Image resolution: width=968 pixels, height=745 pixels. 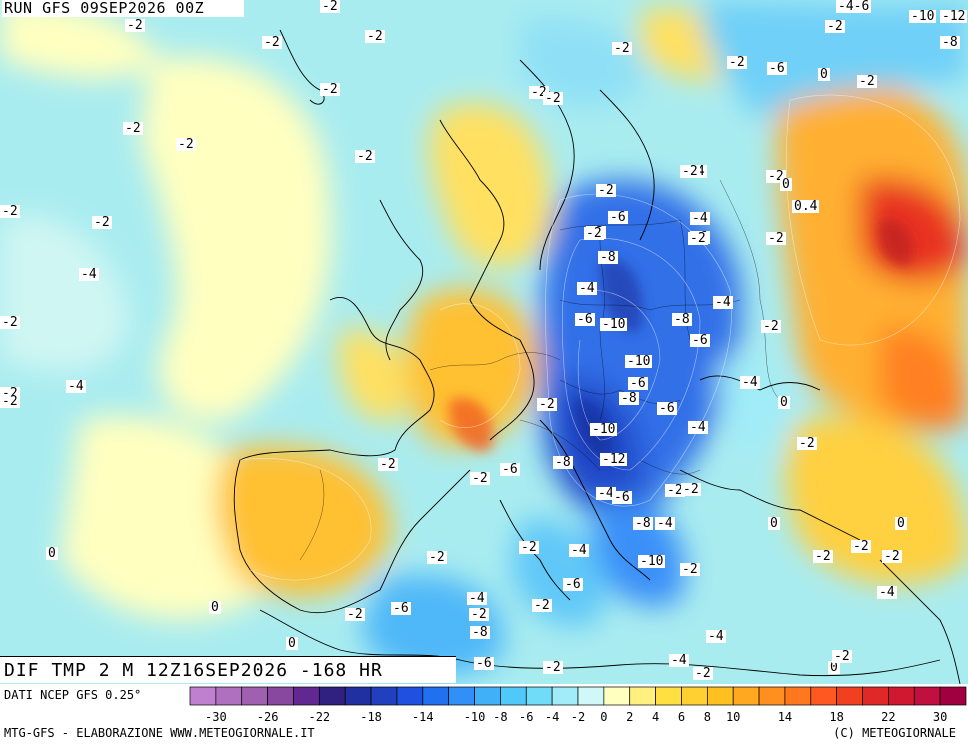 I want to click on colorbar-tick: 4, so click(x=655, y=717).